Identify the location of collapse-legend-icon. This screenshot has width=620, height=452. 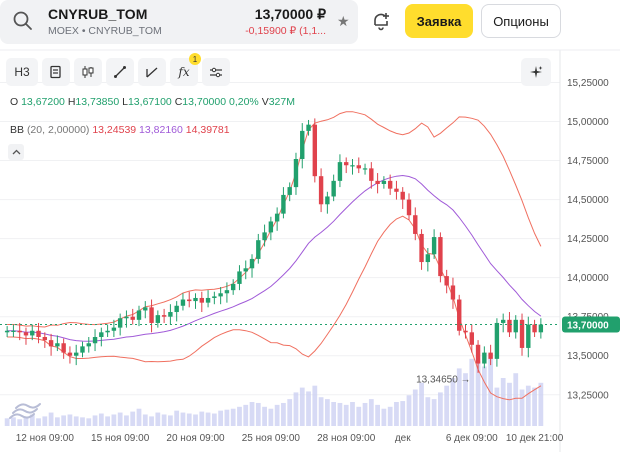
(16, 152).